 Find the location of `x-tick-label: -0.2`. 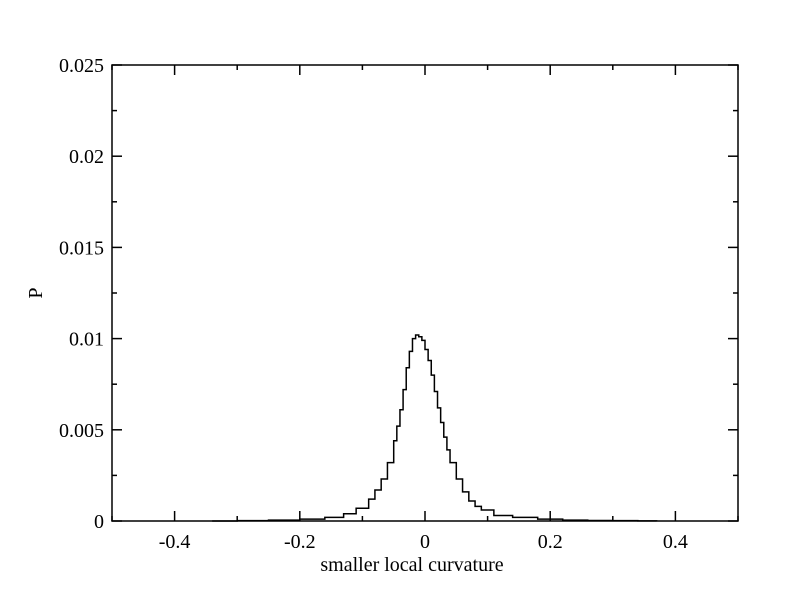

x-tick-label: -0.2 is located at coordinates (300, 542).